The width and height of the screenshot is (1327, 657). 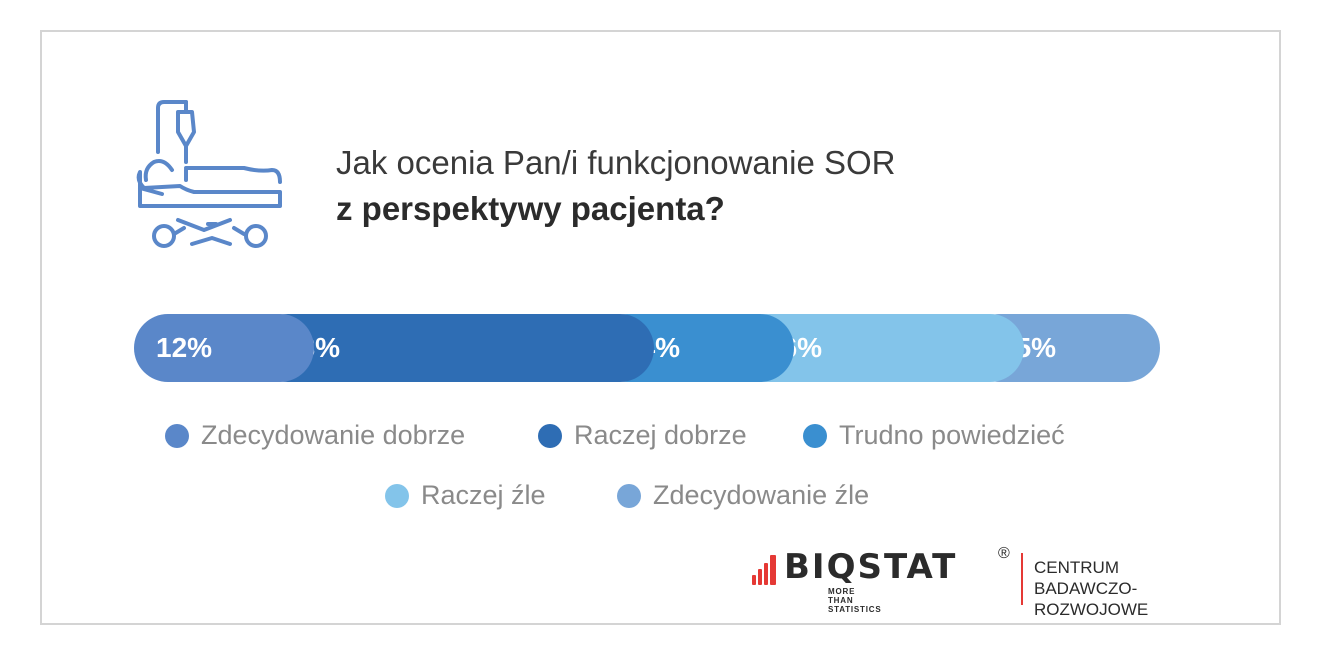 I want to click on legend-label: Trudno powiedzieć, so click(x=952, y=435).